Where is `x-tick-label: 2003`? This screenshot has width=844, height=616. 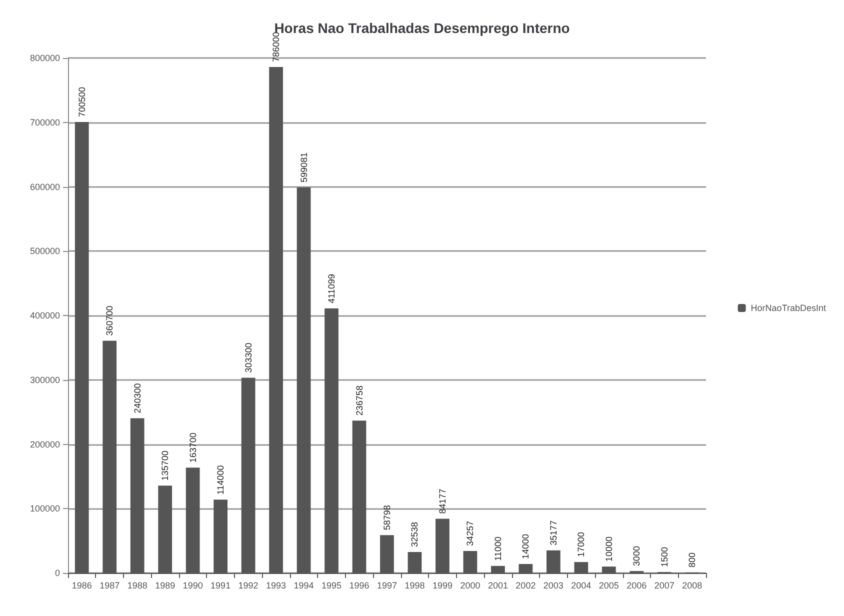 x-tick-label: 2003 is located at coordinates (553, 585).